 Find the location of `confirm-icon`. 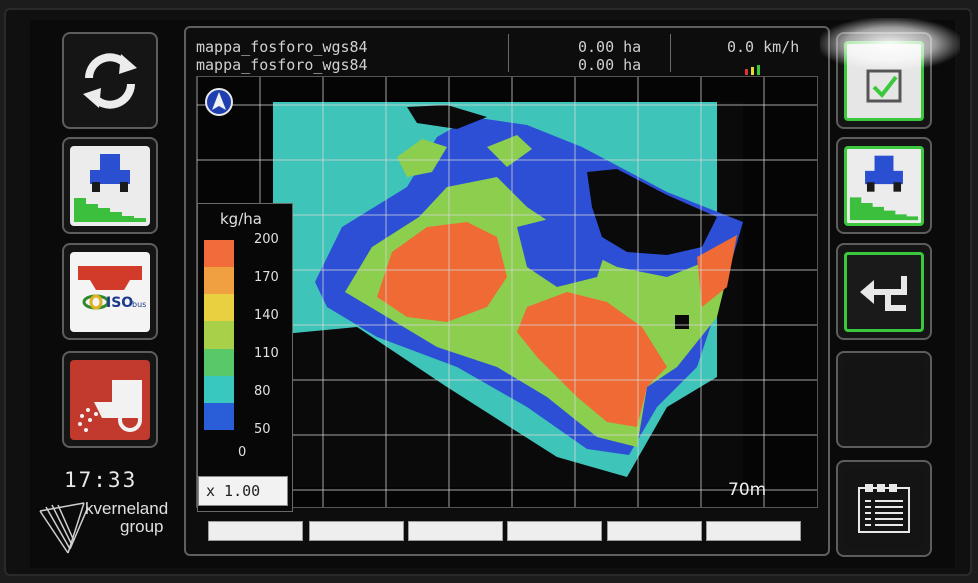

confirm-icon is located at coordinates (884, 80).